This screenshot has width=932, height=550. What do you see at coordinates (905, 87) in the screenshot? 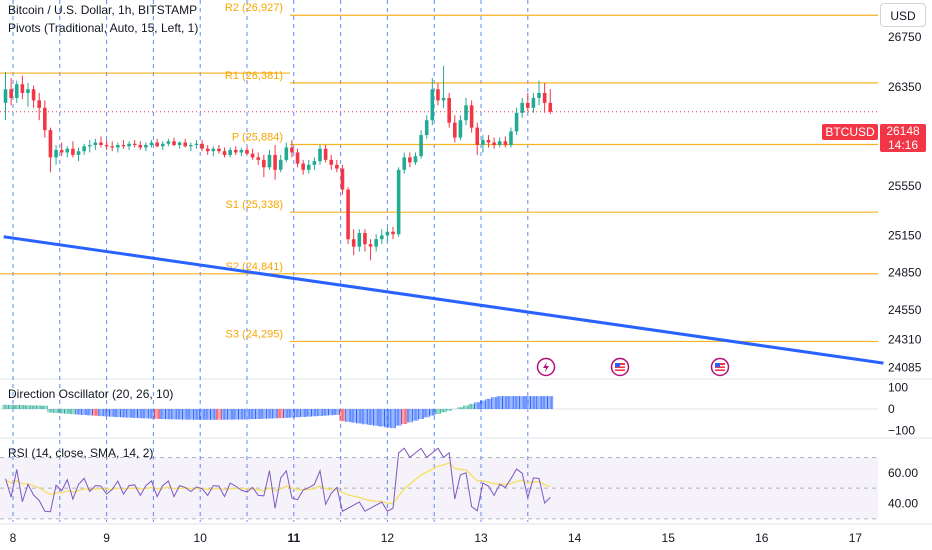
I see `price-axis-label: 26350` at bounding box center [905, 87].